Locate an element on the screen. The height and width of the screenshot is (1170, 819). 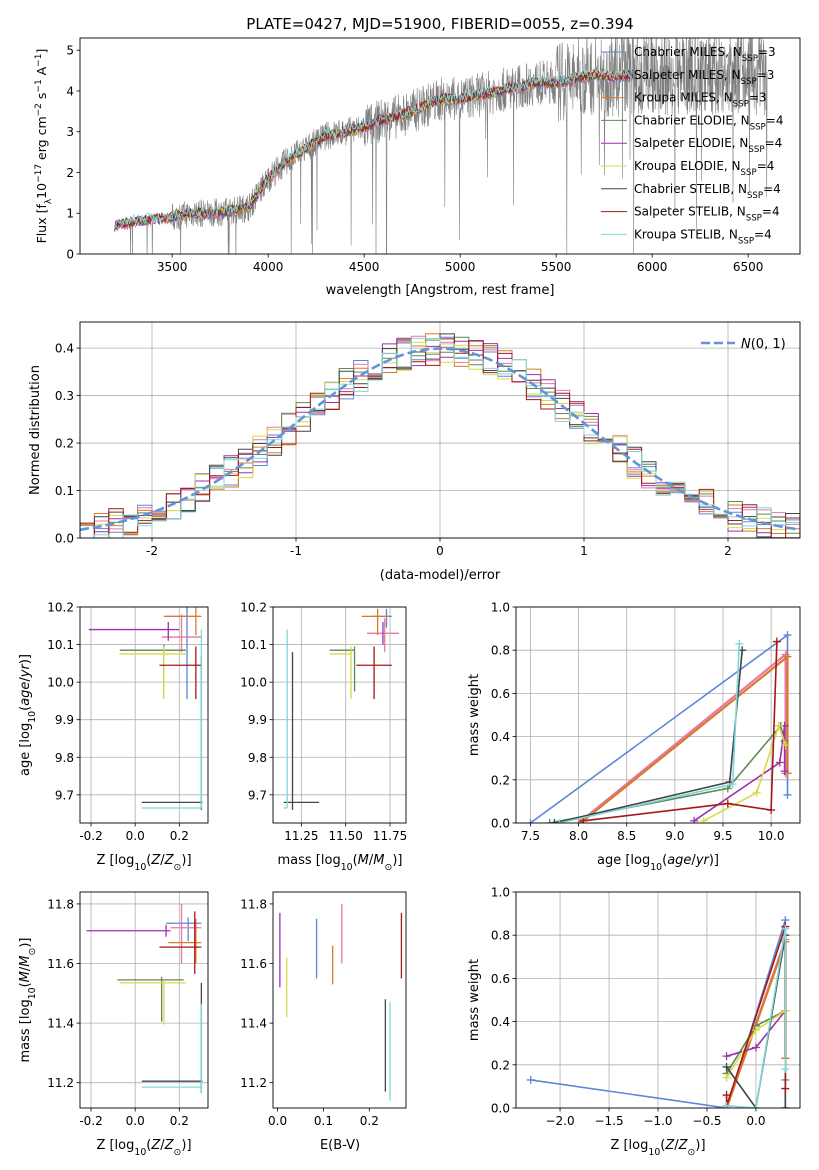
axes-mass_vs_Z: -0.2 0.0 0.2 11.2 11.4 11.6 11.8 is located at coordinates (128, 1009).